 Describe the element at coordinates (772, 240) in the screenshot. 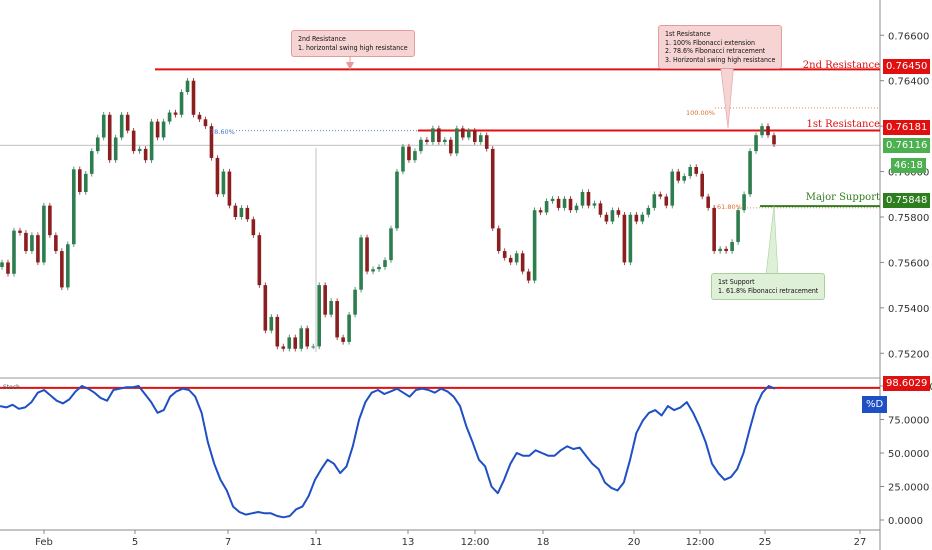

I see `first-support-pointer` at that location.